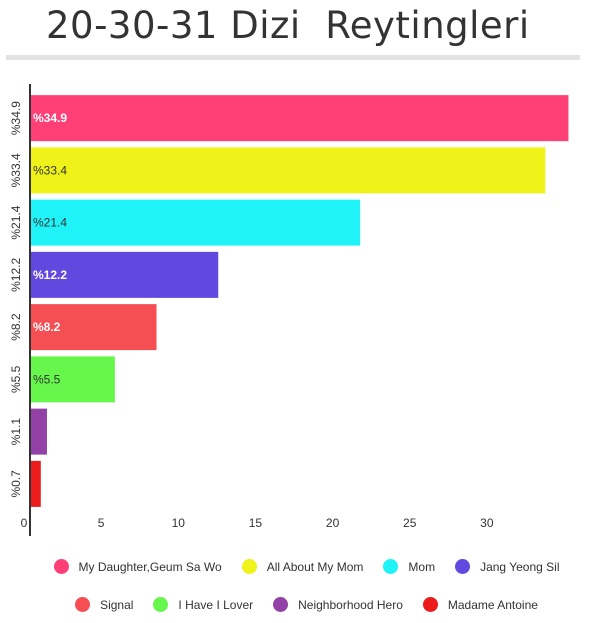  Describe the element at coordinates (47, 327) in the screenshot. I see `data-label-4: %8.2` at that location.